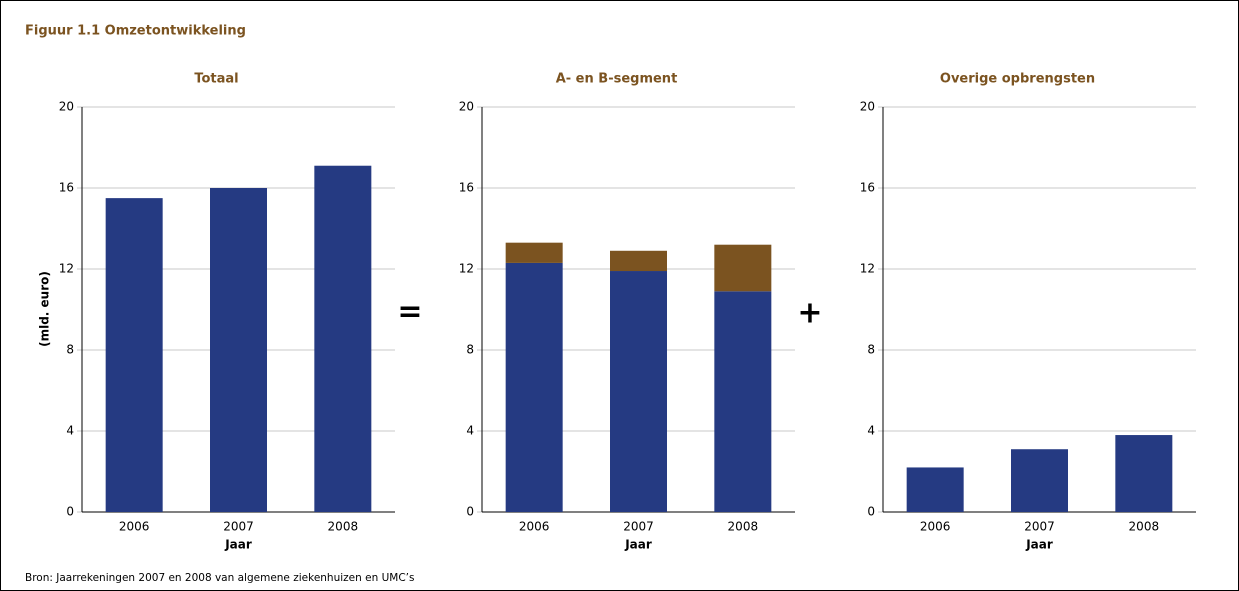 This screenshot has width=1239, height=591. I want to click on figure-title: Figuur 1.1 Omzetontwikkeling, so click(135, 31).